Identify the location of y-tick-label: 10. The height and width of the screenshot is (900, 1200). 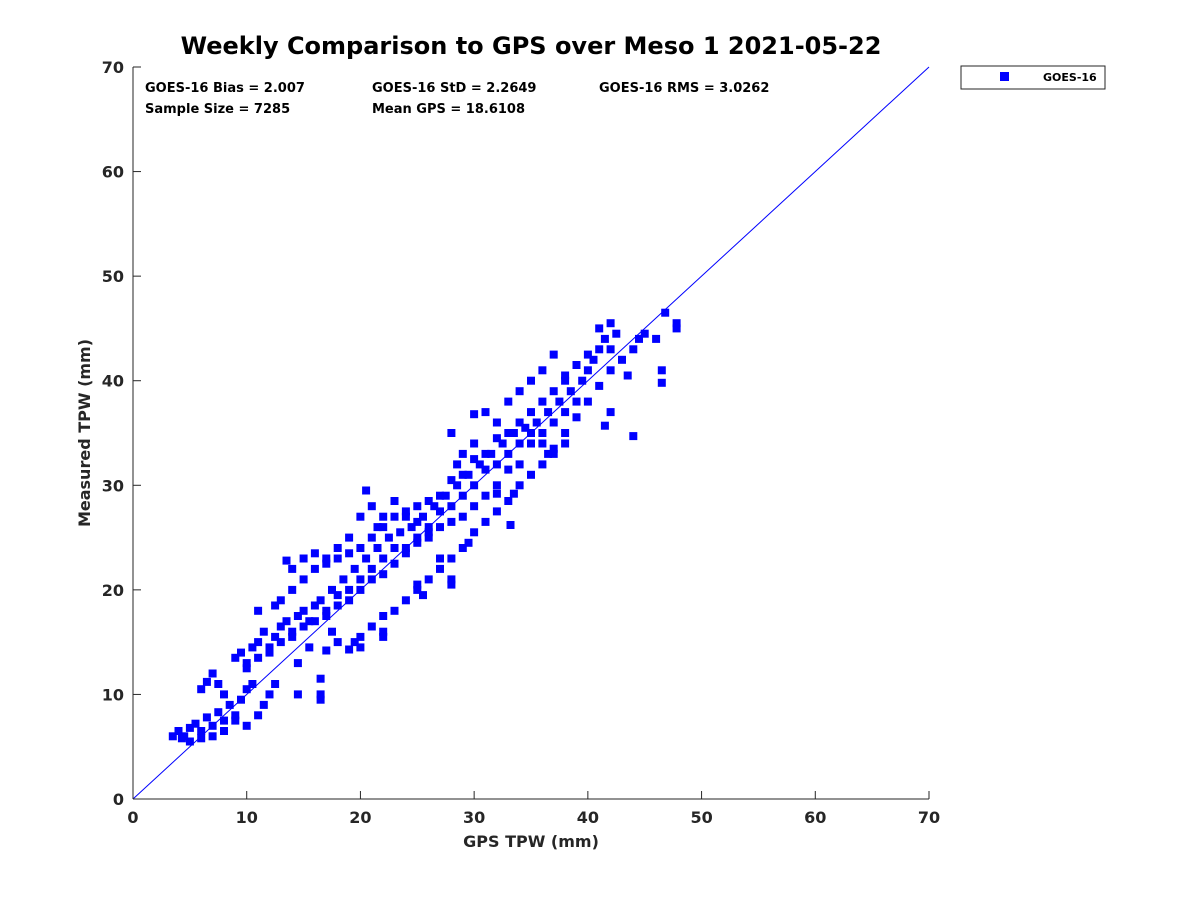
(113, 694).